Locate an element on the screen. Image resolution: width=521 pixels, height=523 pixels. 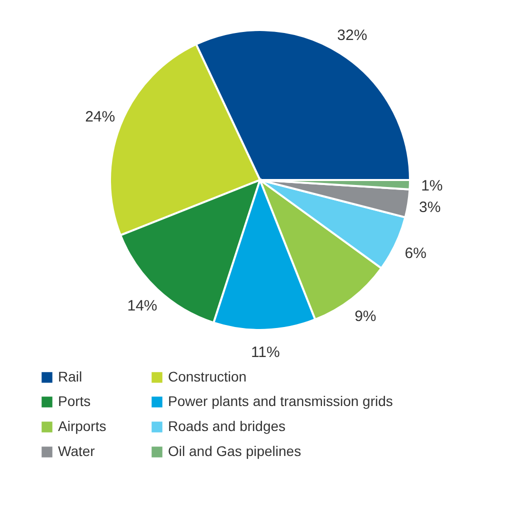
data-label: 32% is located at coordinates (352, 35).